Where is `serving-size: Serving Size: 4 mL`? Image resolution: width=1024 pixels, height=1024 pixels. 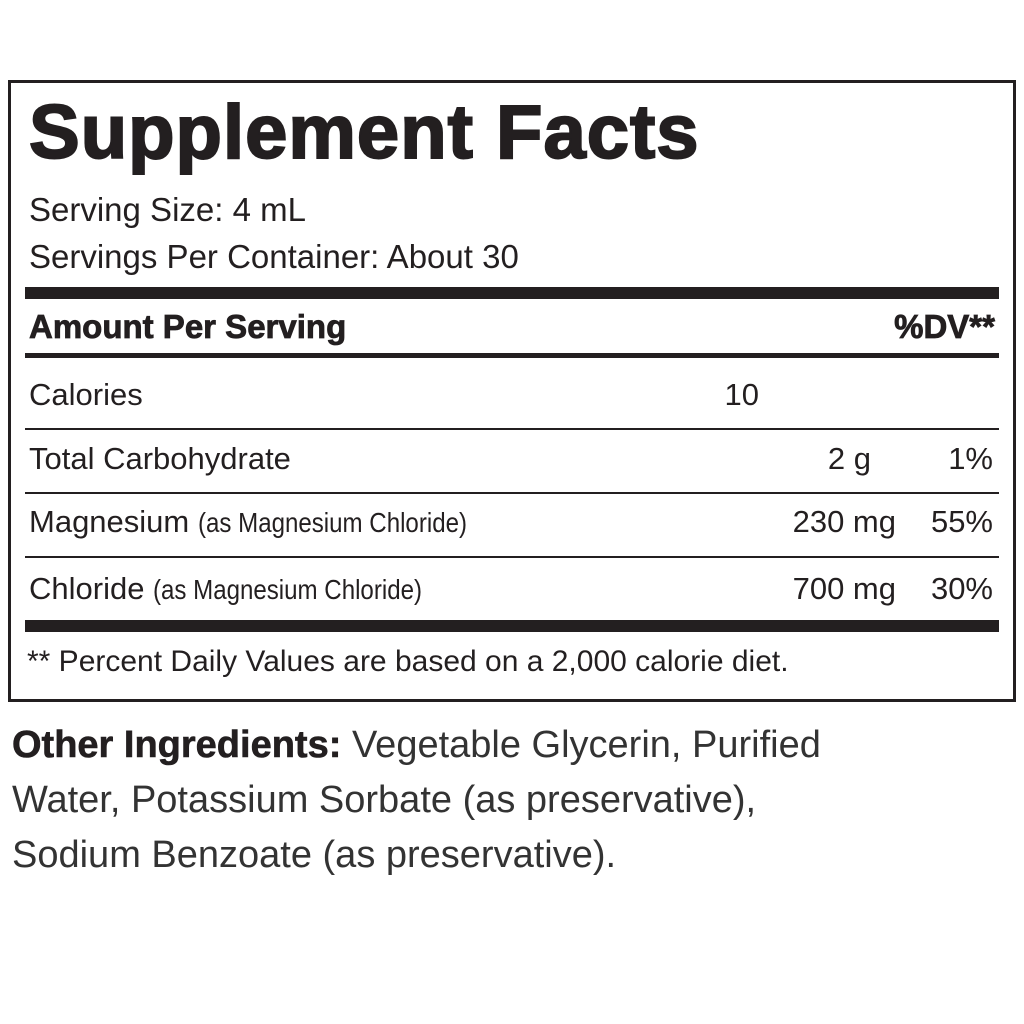 serving-size: Serving Size: 4 mL is located at coordinates (167, 209).